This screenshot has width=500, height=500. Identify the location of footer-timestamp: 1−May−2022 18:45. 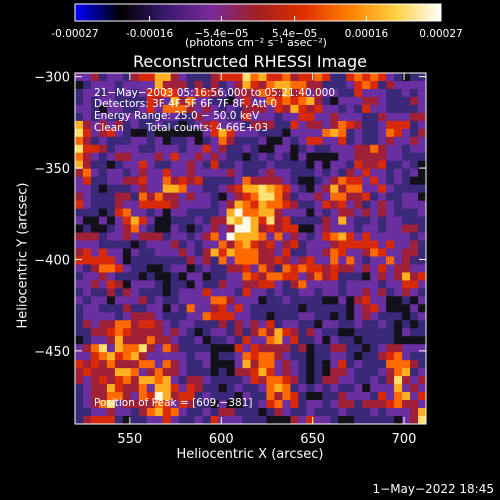
(433, 489).